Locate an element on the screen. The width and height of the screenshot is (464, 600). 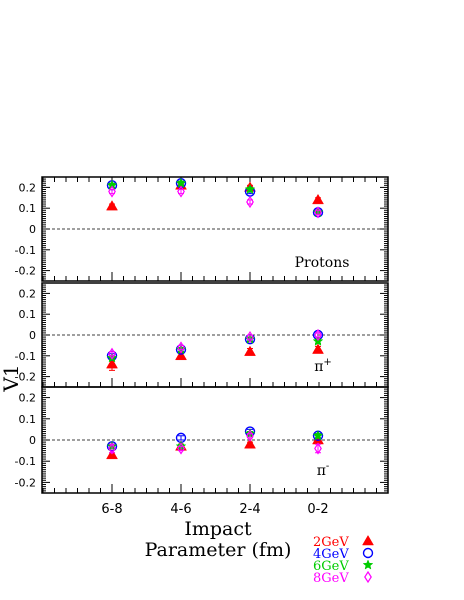
x-category-labels: 6-8 4-6 2-4 0-2 is located at coordinates (214, 509).